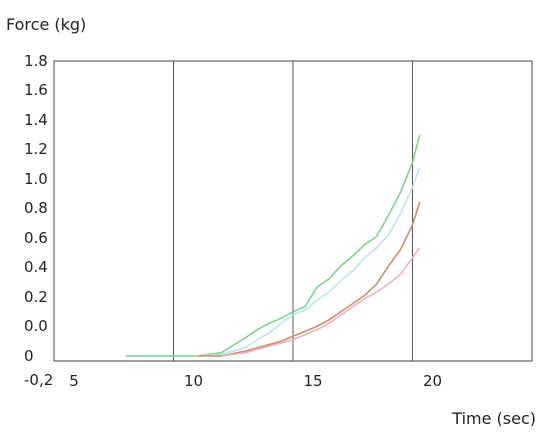  Describe the element at coordinates (29, 356) in the screenshot. I see `y-tick-label: 0` at that location.